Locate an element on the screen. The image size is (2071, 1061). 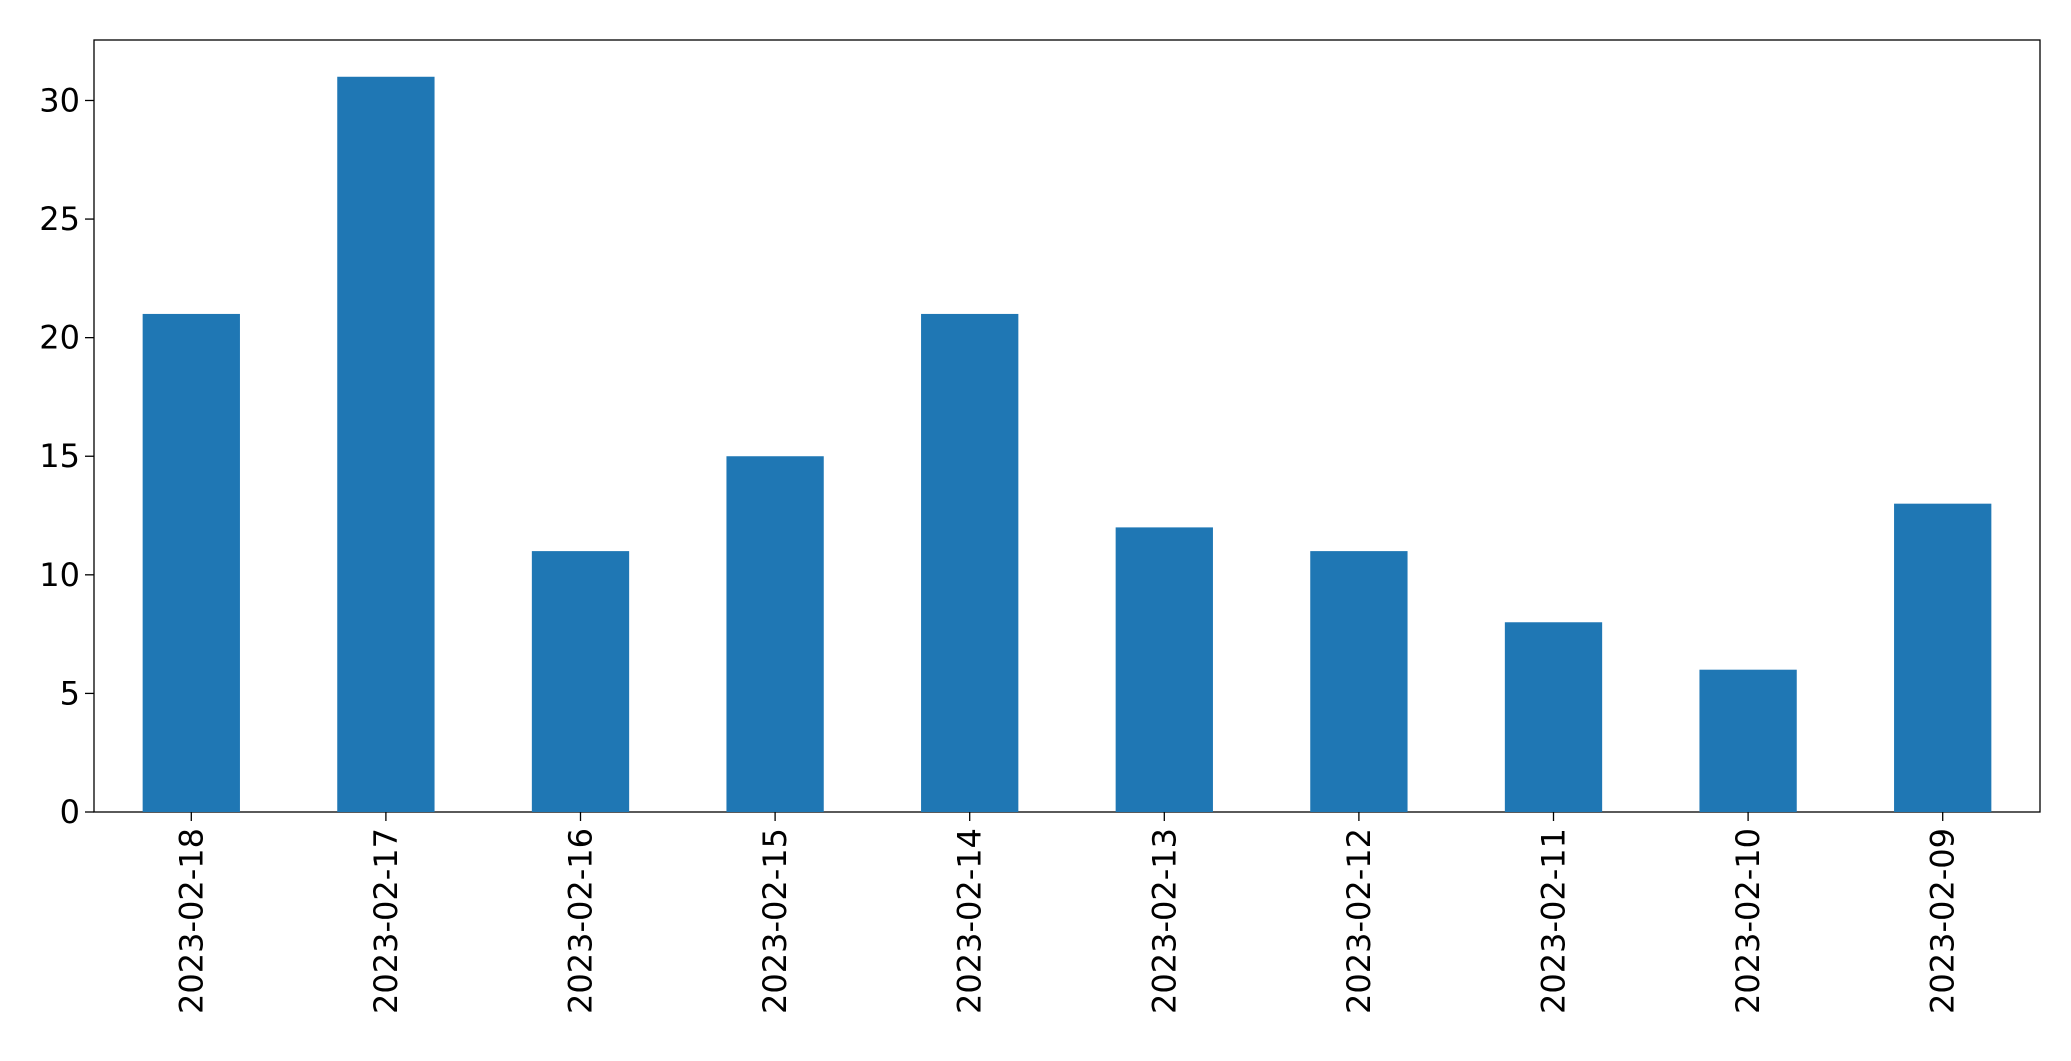
x-tick-label: 2023-02-12 is located at coordinates (1359, 921).